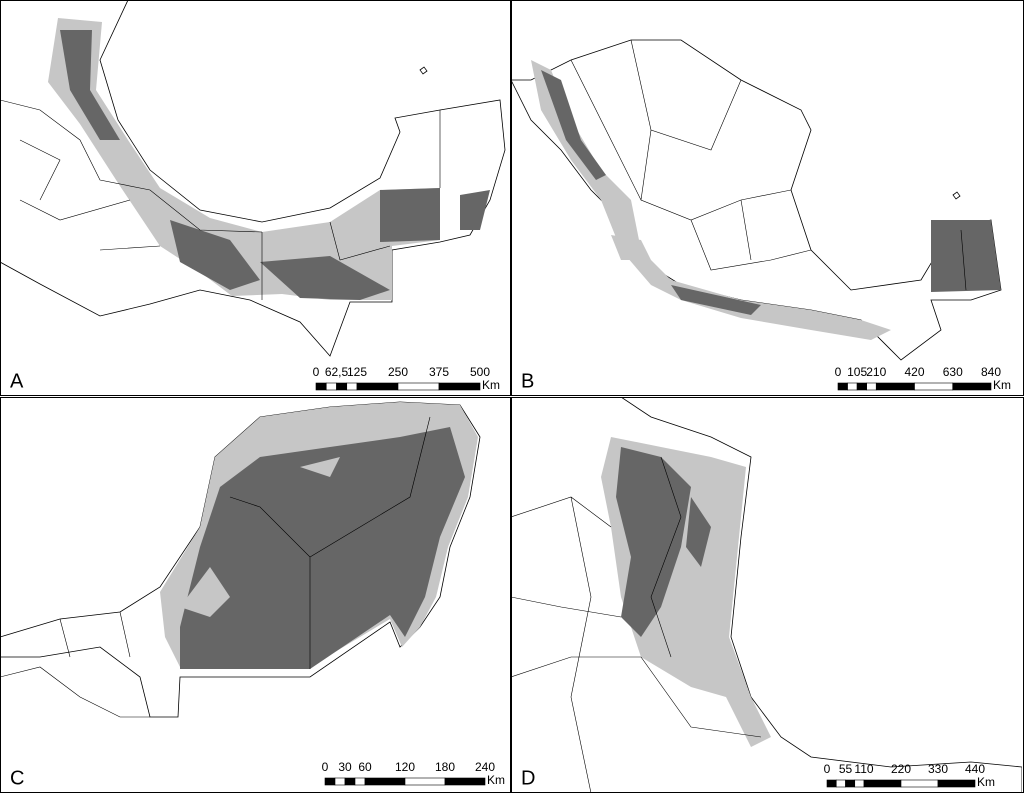 Image resolution: width=1024 pixels, height=793 pixels. I want to click on scale-bar-label: 120, so click(405, 767).